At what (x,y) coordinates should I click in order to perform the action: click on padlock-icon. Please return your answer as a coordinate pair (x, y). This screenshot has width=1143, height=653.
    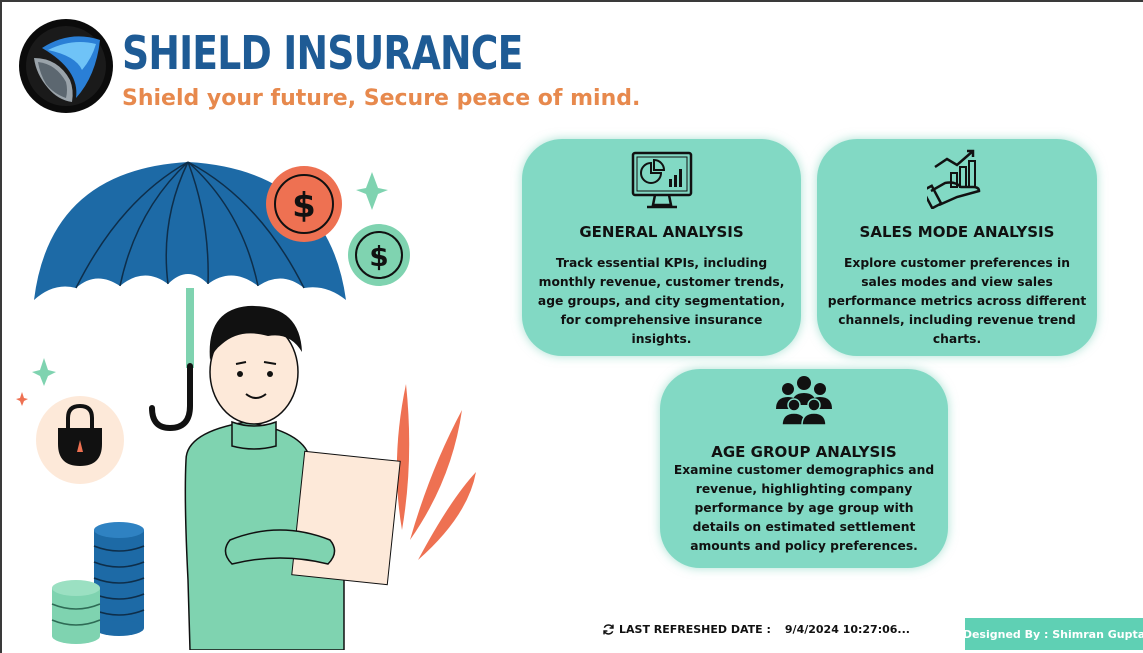
    Looking at the image, I should click on (80, 440).